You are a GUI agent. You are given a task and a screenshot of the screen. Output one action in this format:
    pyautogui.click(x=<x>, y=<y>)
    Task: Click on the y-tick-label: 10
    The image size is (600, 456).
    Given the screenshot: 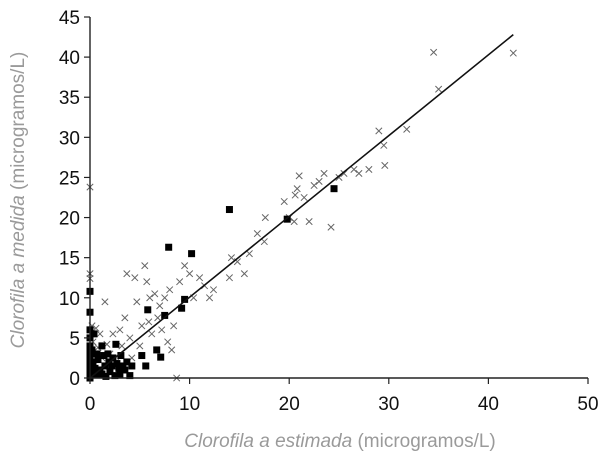 What is the action you would take?
    pyautogui.click(x=69, y=299)
    